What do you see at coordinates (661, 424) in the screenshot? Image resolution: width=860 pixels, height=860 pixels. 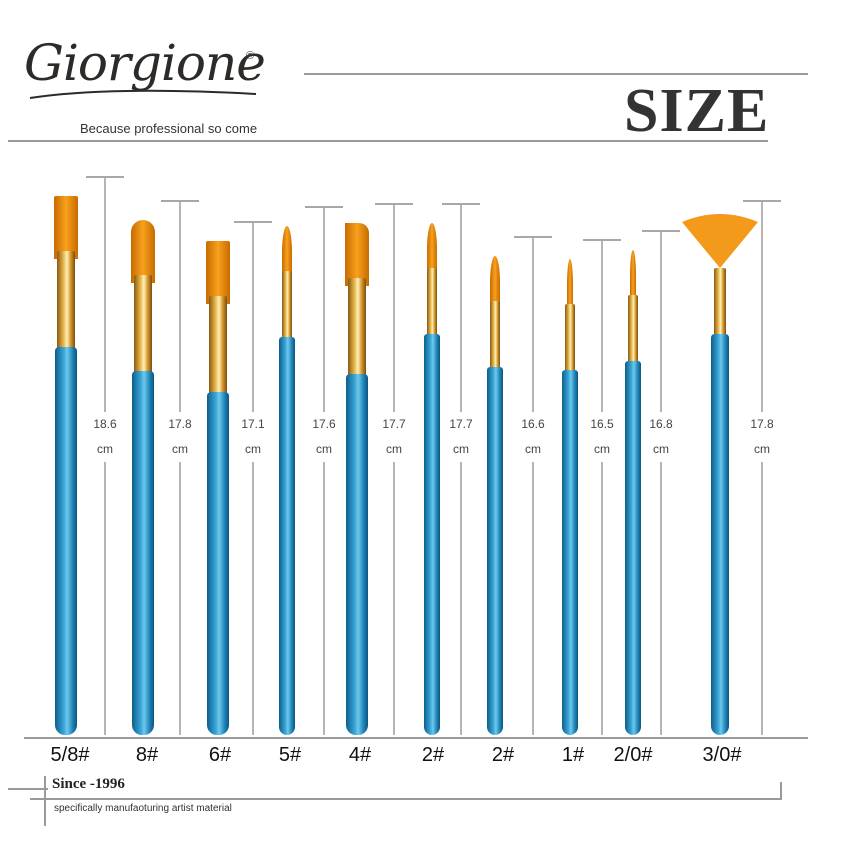 I see `length-number: 16.8` at bounding box center [661, 424].